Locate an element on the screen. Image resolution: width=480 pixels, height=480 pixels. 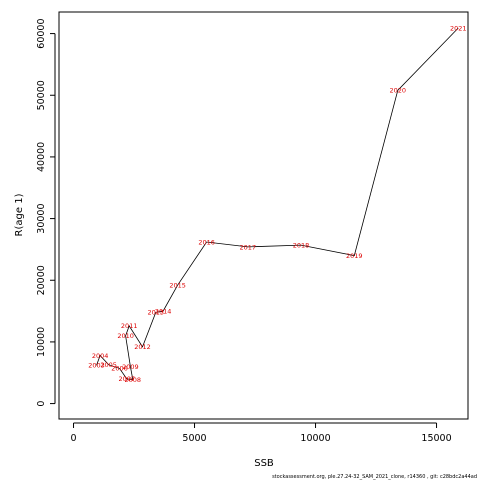
point-label-2019: 2019 is located at coordinates (354, 256).